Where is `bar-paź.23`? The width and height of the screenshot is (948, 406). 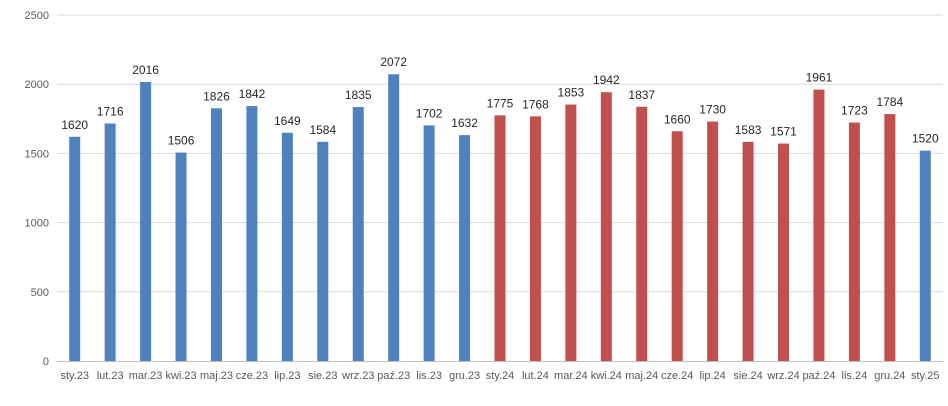 bar-paź.23 is located at coordinates (394, 217).